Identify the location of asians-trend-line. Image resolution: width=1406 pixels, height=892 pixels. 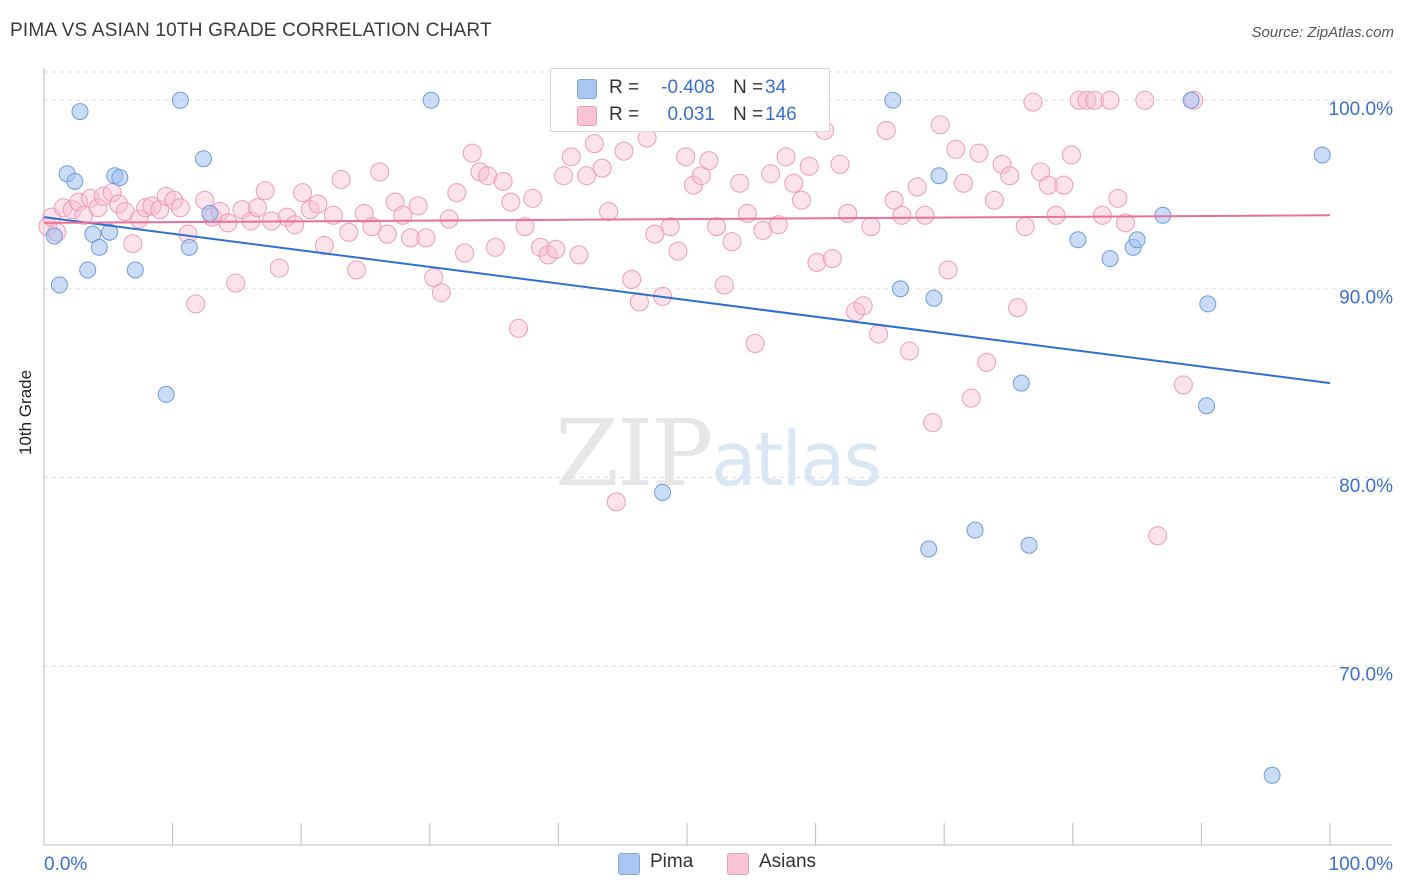
(687, 219).